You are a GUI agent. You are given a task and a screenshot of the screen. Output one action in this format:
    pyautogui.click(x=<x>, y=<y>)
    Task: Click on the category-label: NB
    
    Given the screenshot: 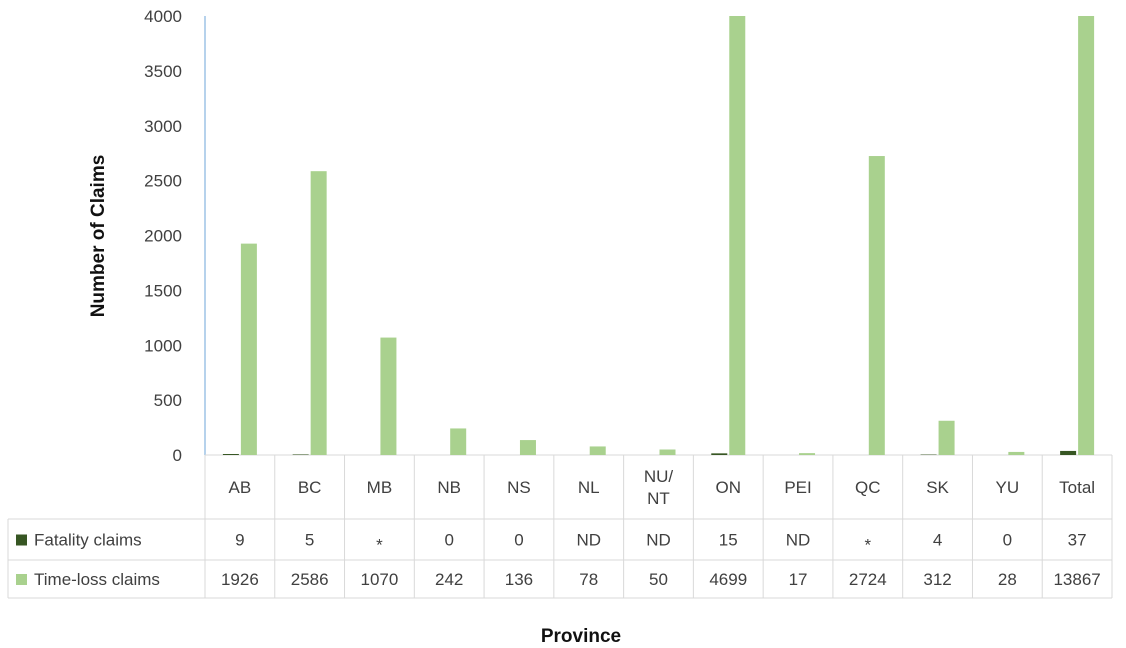 What is the action you would take?
    pyautogui.click(x=449, y=487)
    